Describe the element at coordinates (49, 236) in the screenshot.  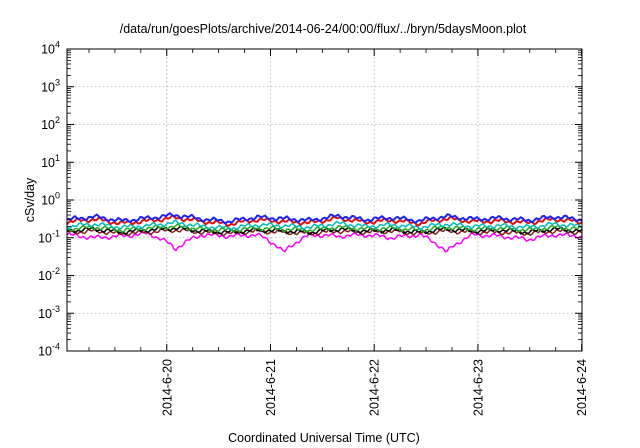
I see `y-tick-label: 10⁻¹` at that location.